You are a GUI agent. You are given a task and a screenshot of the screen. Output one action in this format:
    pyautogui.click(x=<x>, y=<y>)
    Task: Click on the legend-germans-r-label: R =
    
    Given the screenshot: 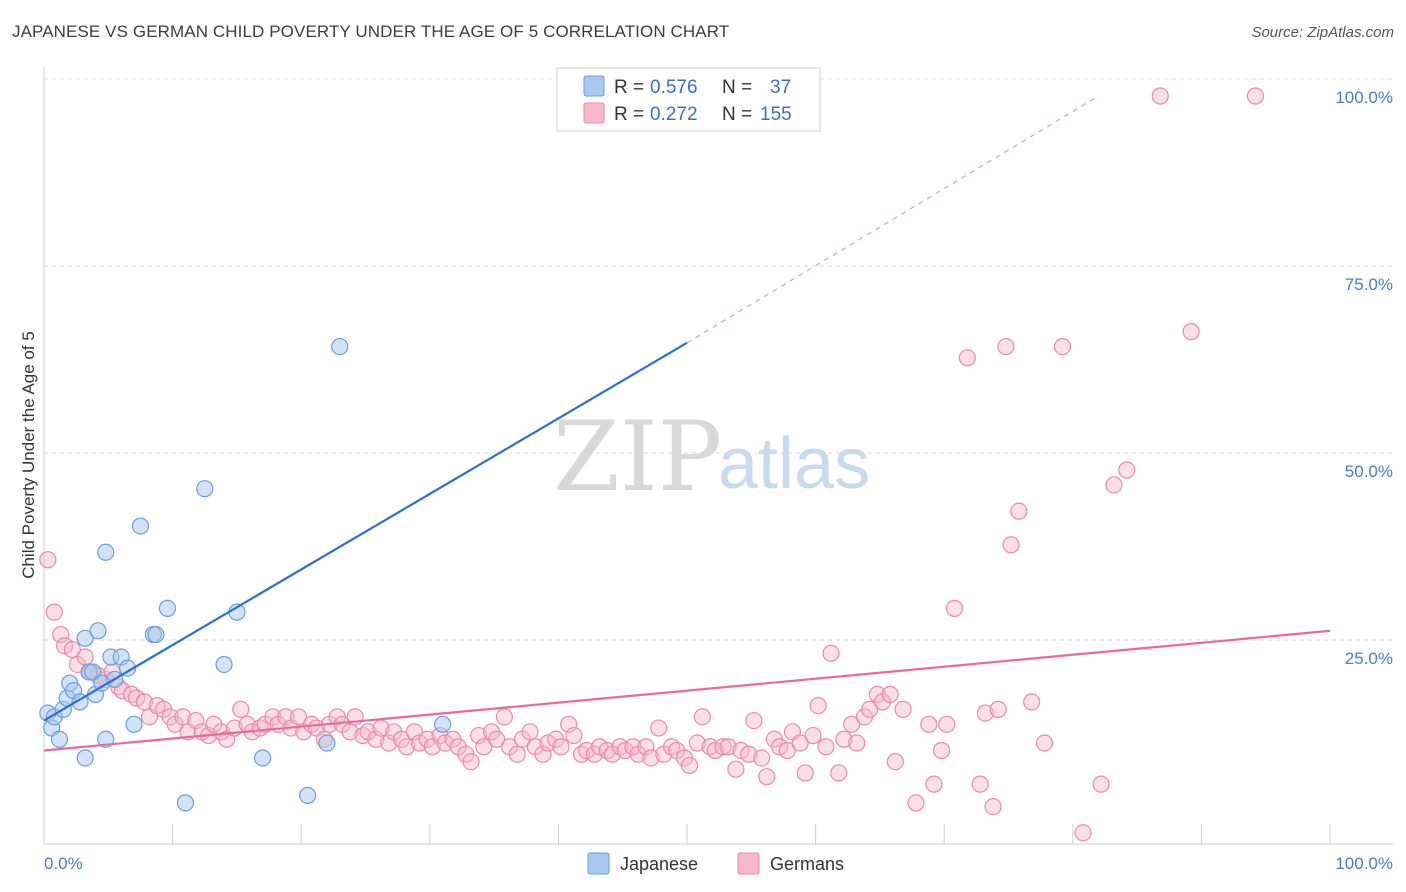 What is the action you would take?
    pyautogui.click(x=629, y=114)
    